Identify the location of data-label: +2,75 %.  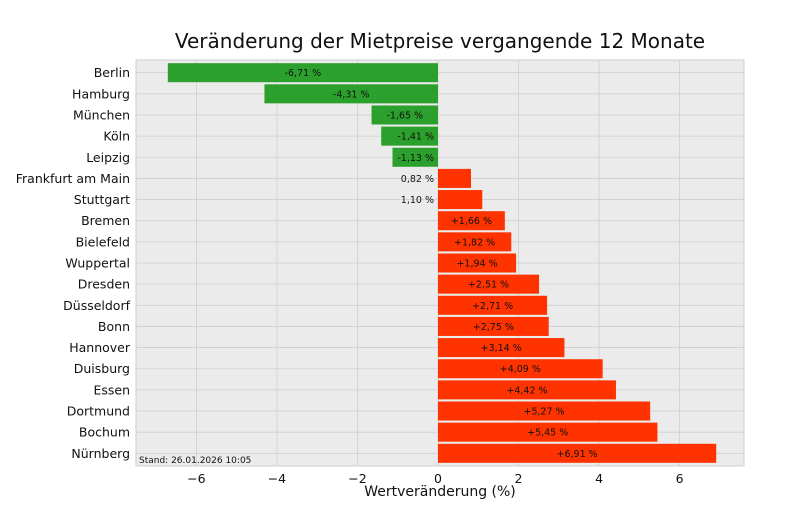
(493, 327).